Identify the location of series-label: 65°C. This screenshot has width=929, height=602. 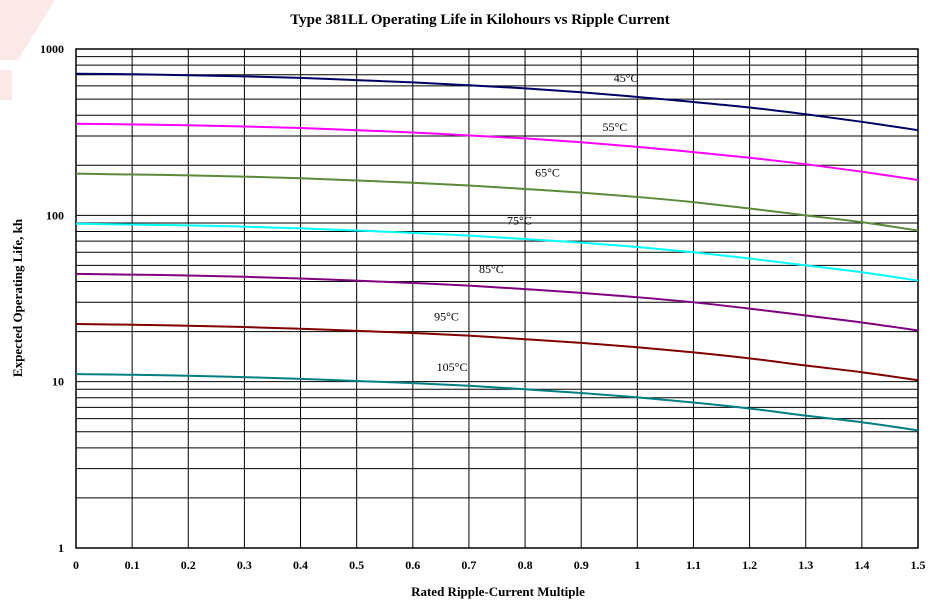
(547, 172).